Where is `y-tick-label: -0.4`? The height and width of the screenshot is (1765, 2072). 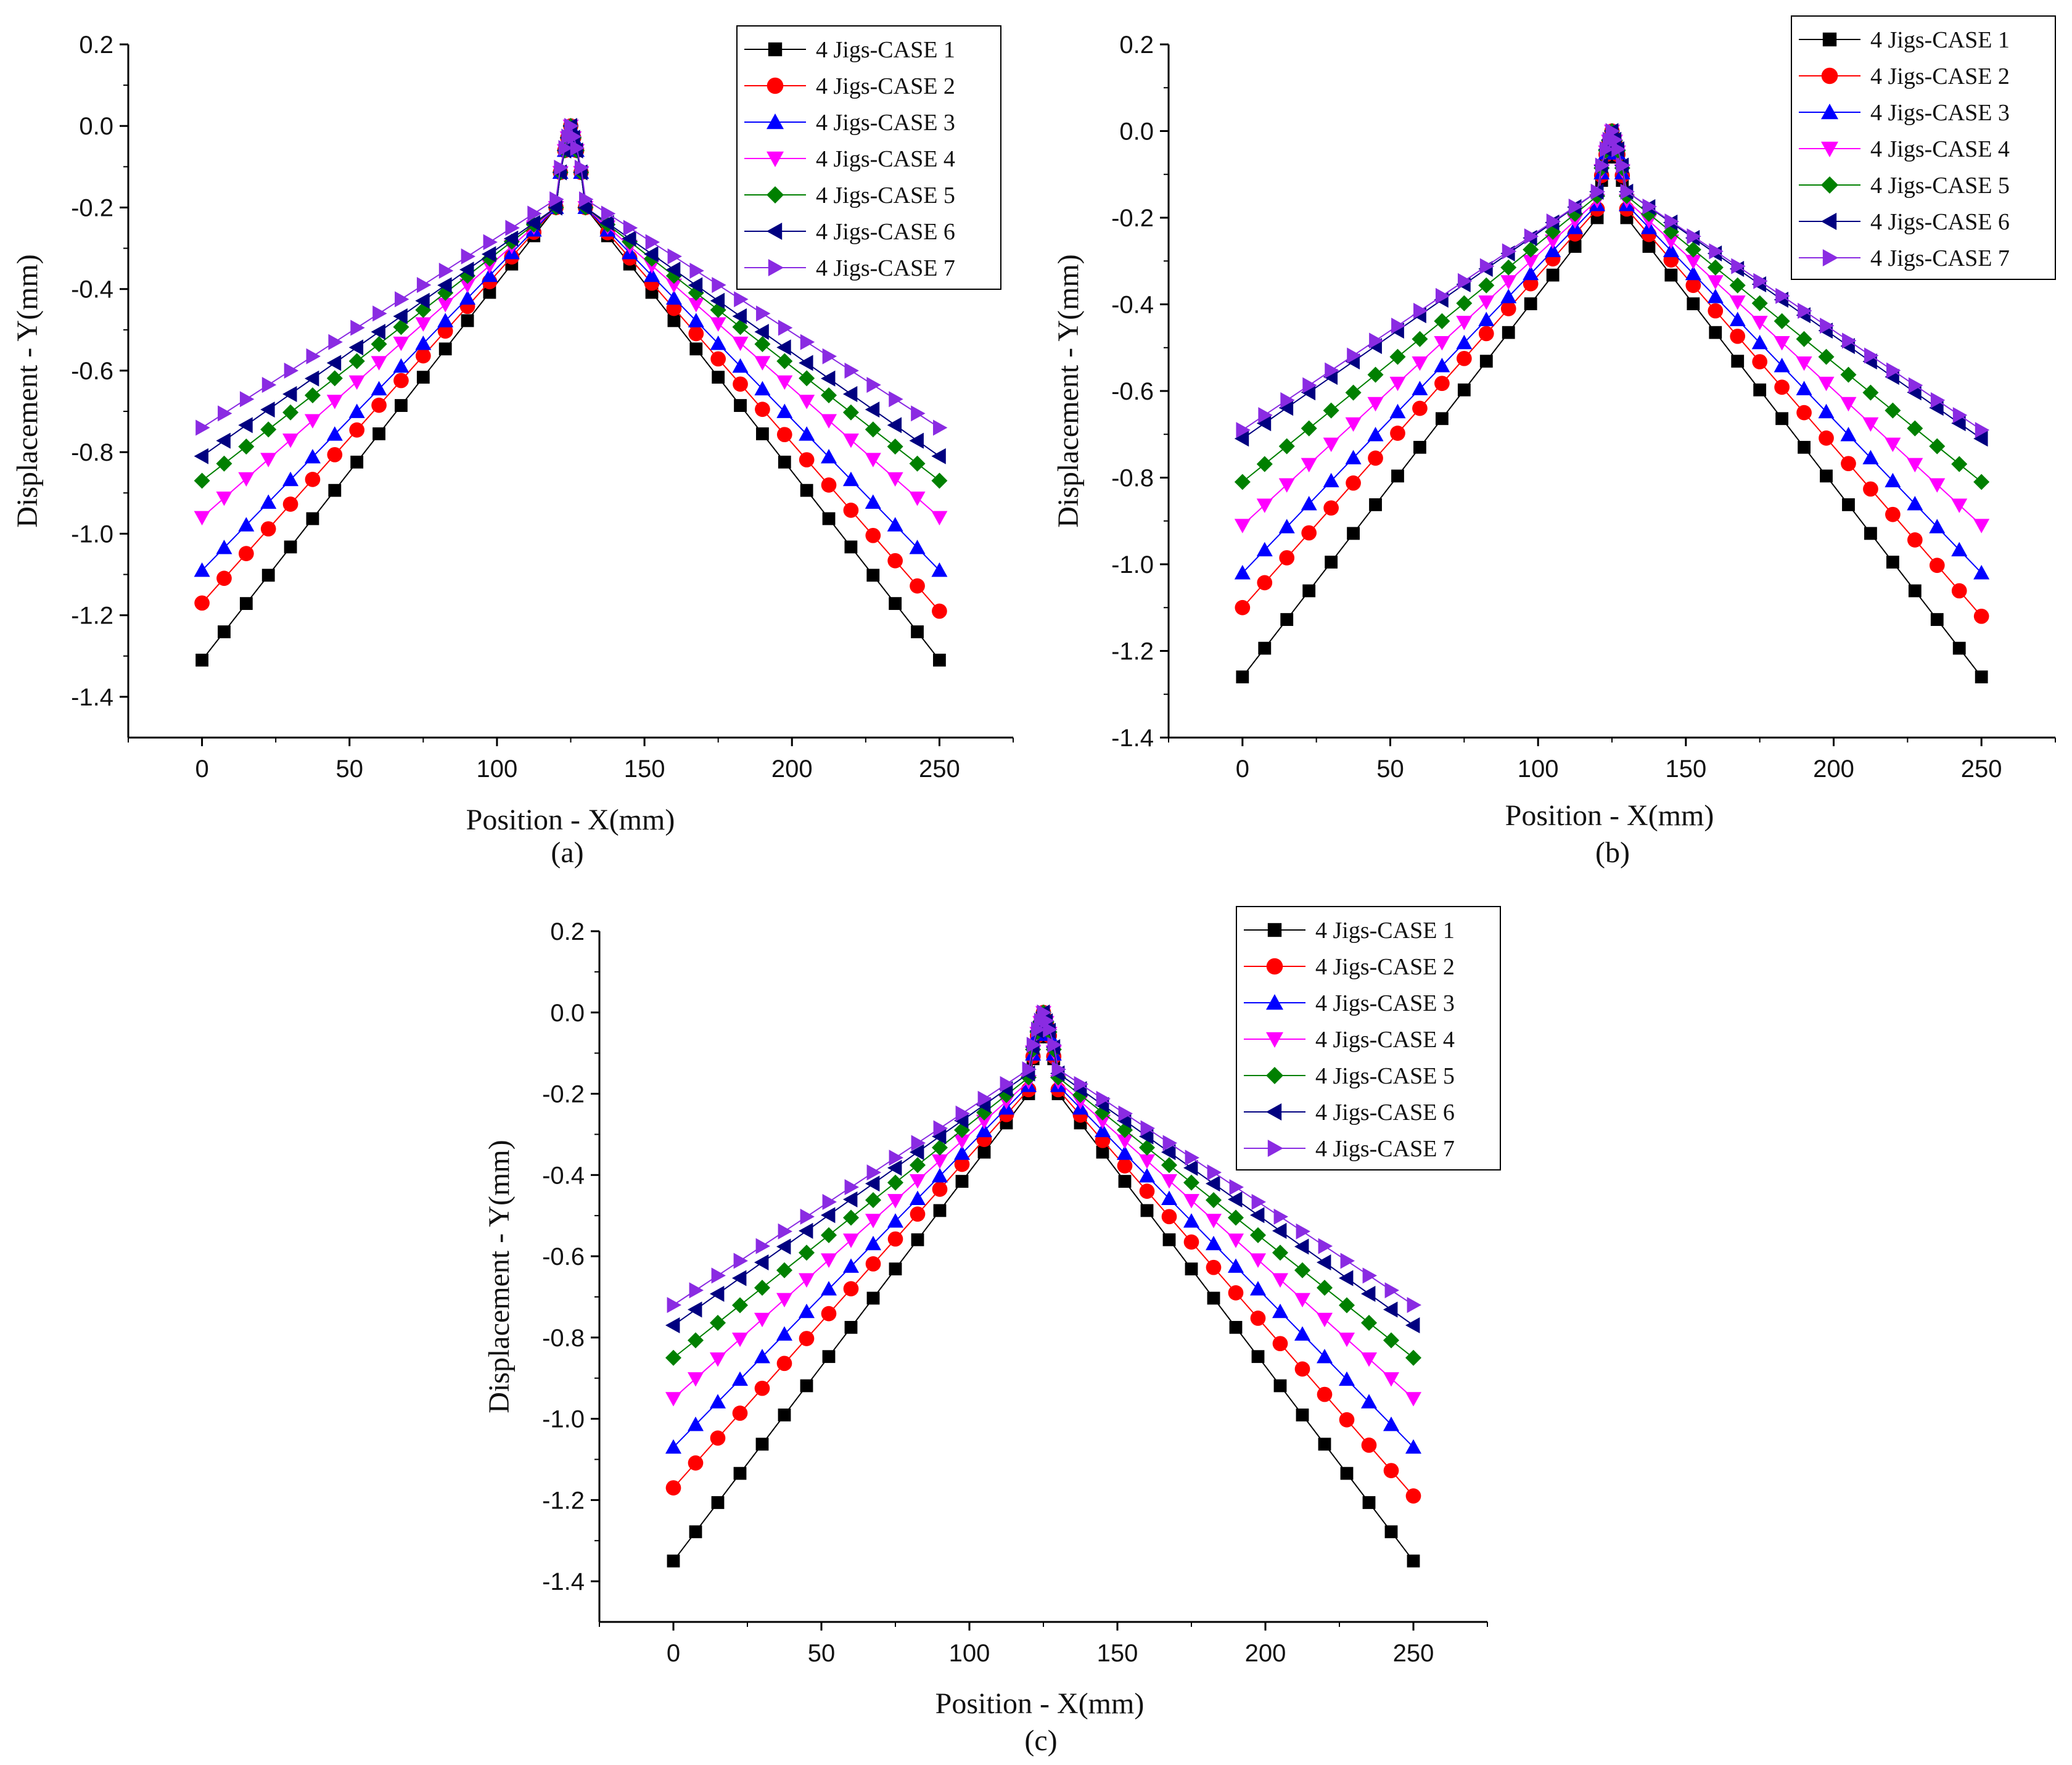
y-tick-label: -0.4 is located at coordinates (92, 289).